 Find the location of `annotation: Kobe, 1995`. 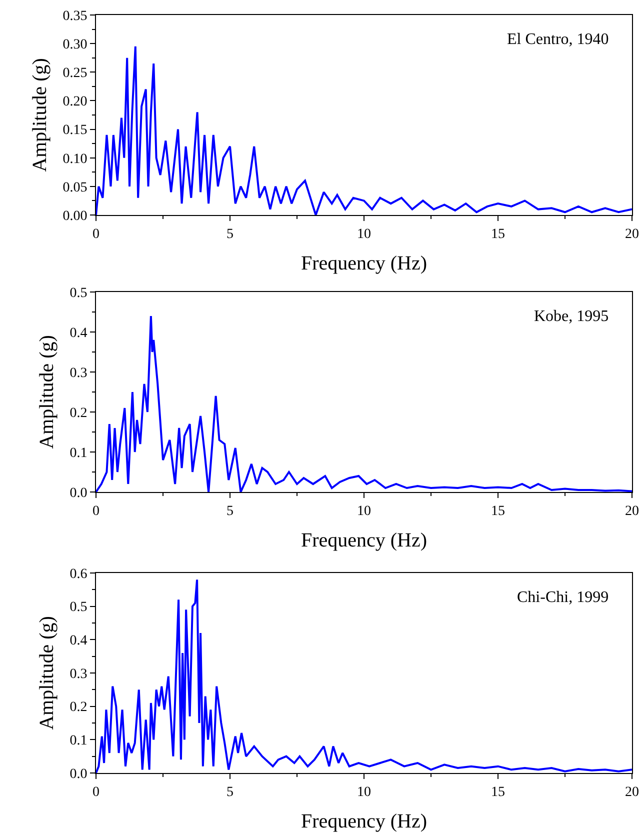

annotation: Kobe, 1995 is located at coordinates (571, 316).